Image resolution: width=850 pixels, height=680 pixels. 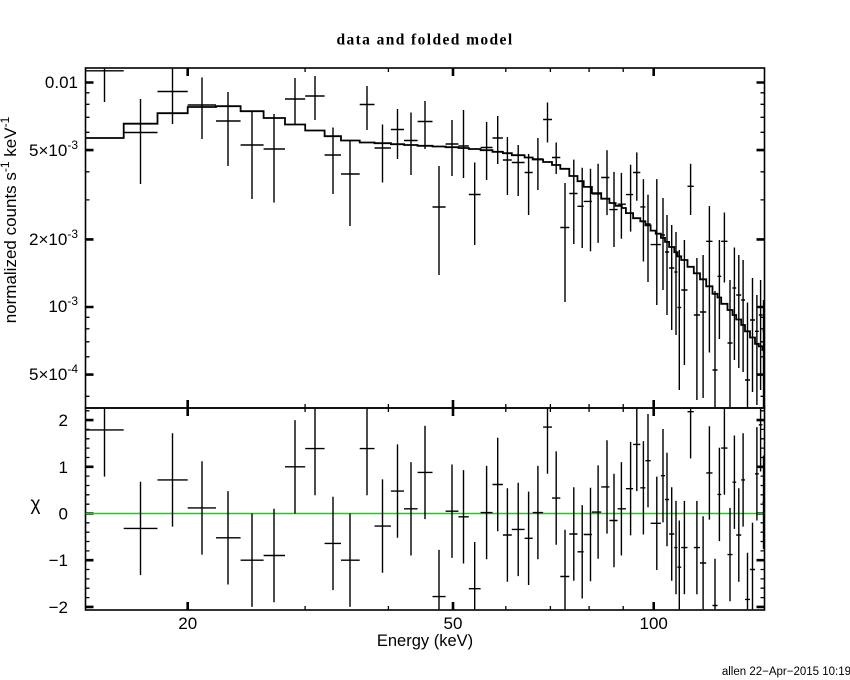 What do you see at coordinates (786, 672) in the screenshot?
I see `svg-text: allen 22−Apr−2015 10:19` at bounding box center [786, 672].